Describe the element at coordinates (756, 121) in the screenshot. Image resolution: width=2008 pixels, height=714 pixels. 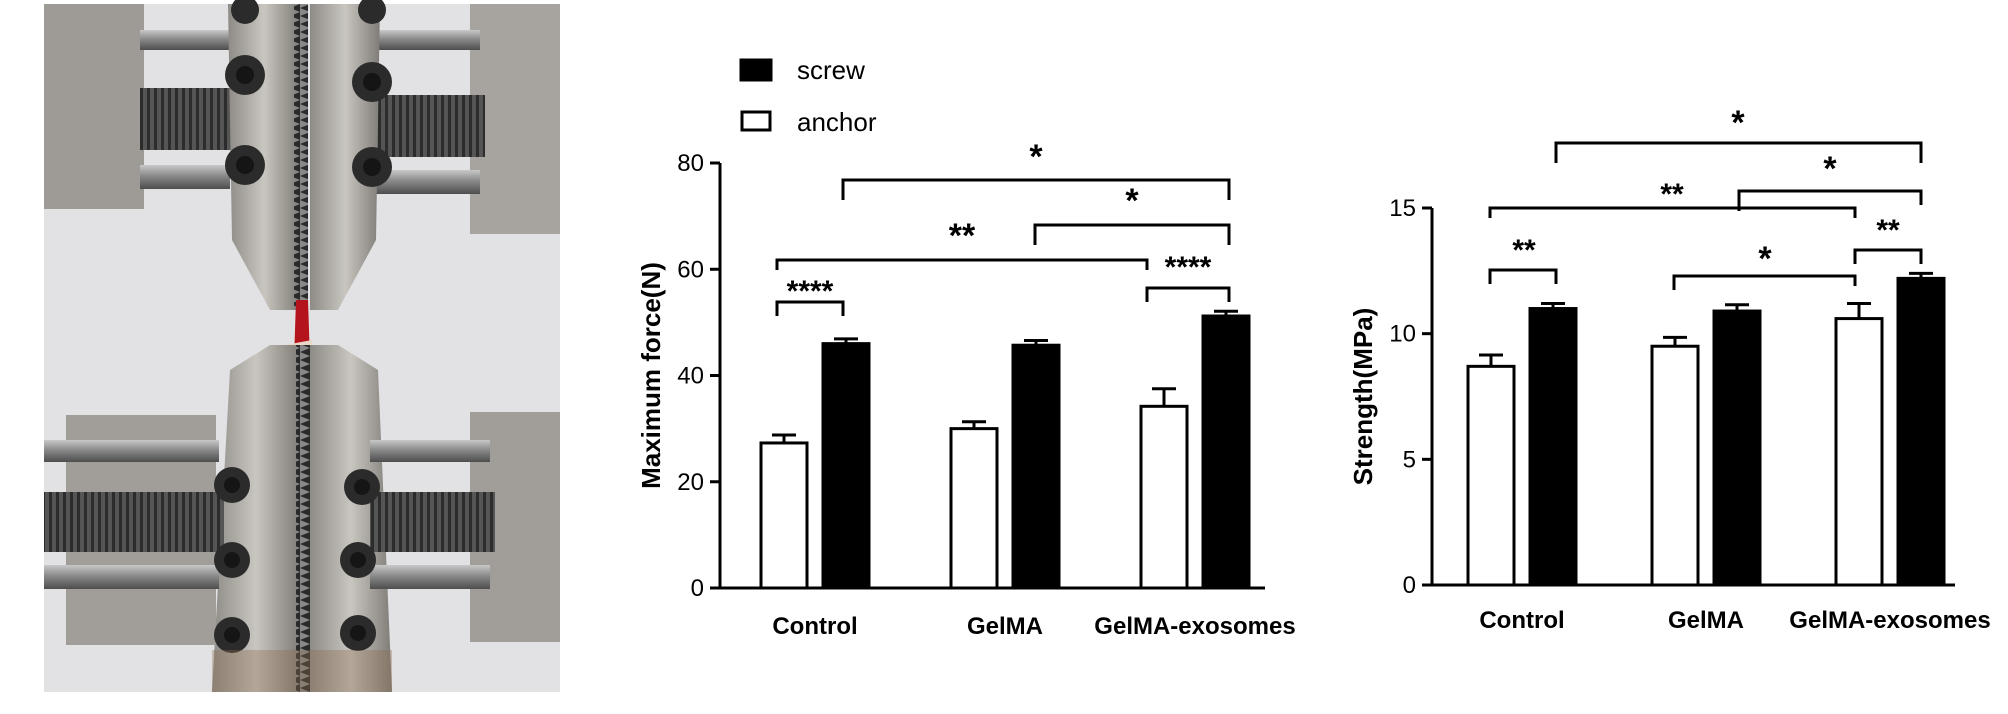
I see `legend-swatch-anchor` at that location.